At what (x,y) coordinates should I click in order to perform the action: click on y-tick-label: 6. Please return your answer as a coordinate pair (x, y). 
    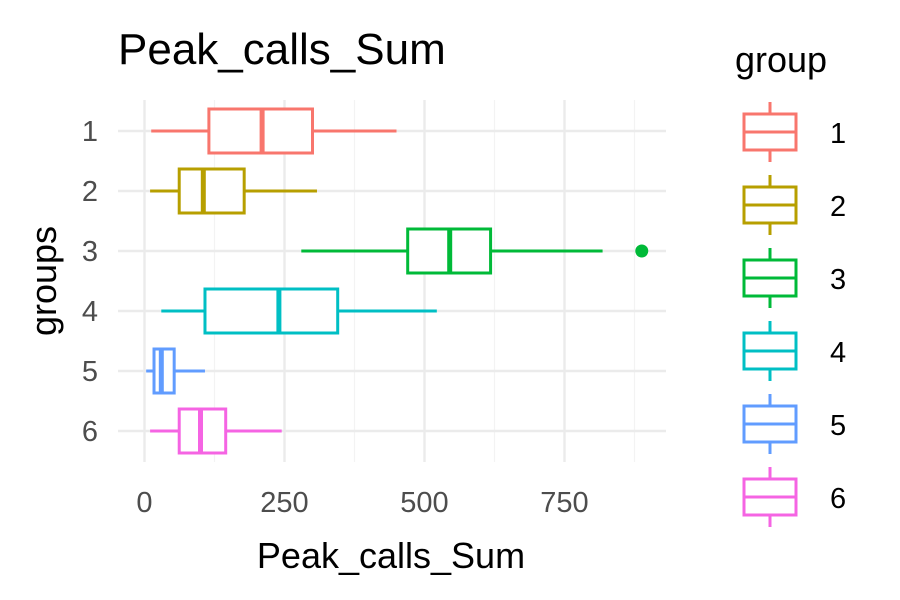
    Looking at the image, I should click on (90, 432).